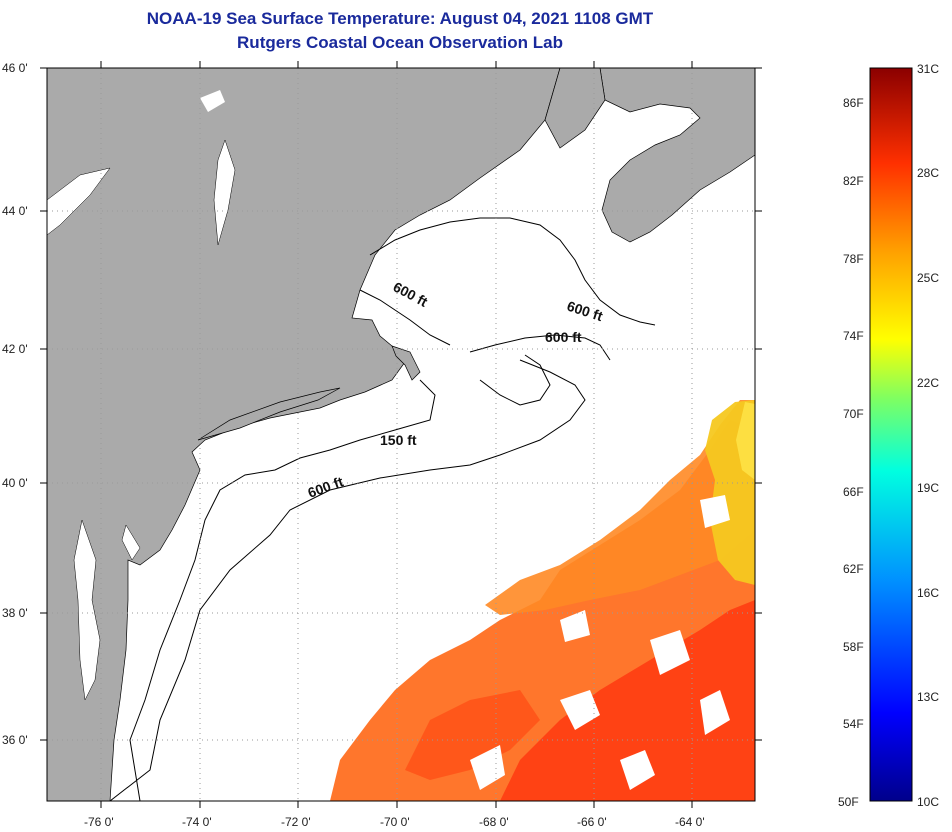  Describe the element at coordinates (853, 492) in the screenshot. I see `cbar-f-label: 66F` at that location.